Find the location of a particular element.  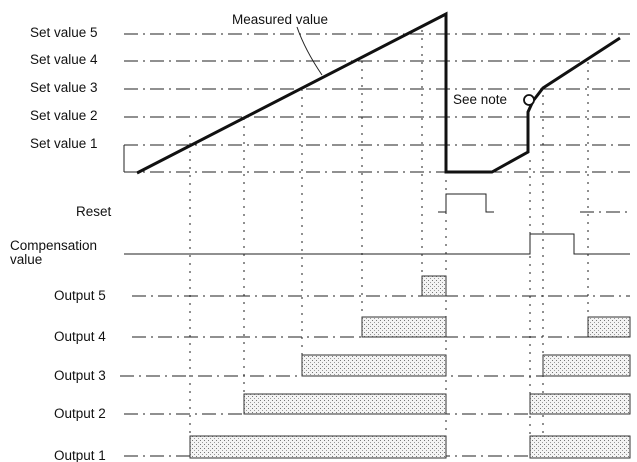

output-5-label: Output 5 is located at coordinates (80, 295).